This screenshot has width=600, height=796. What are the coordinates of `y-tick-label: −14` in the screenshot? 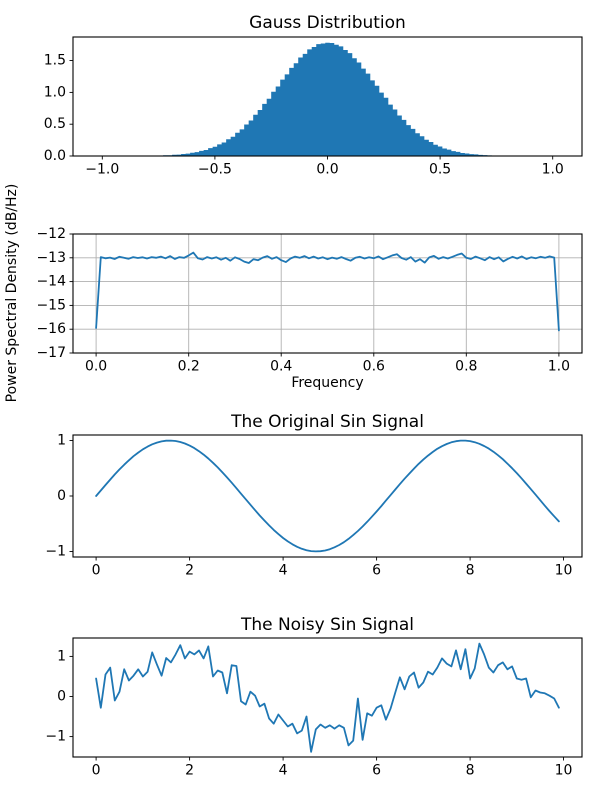 It's located at (51, 282).